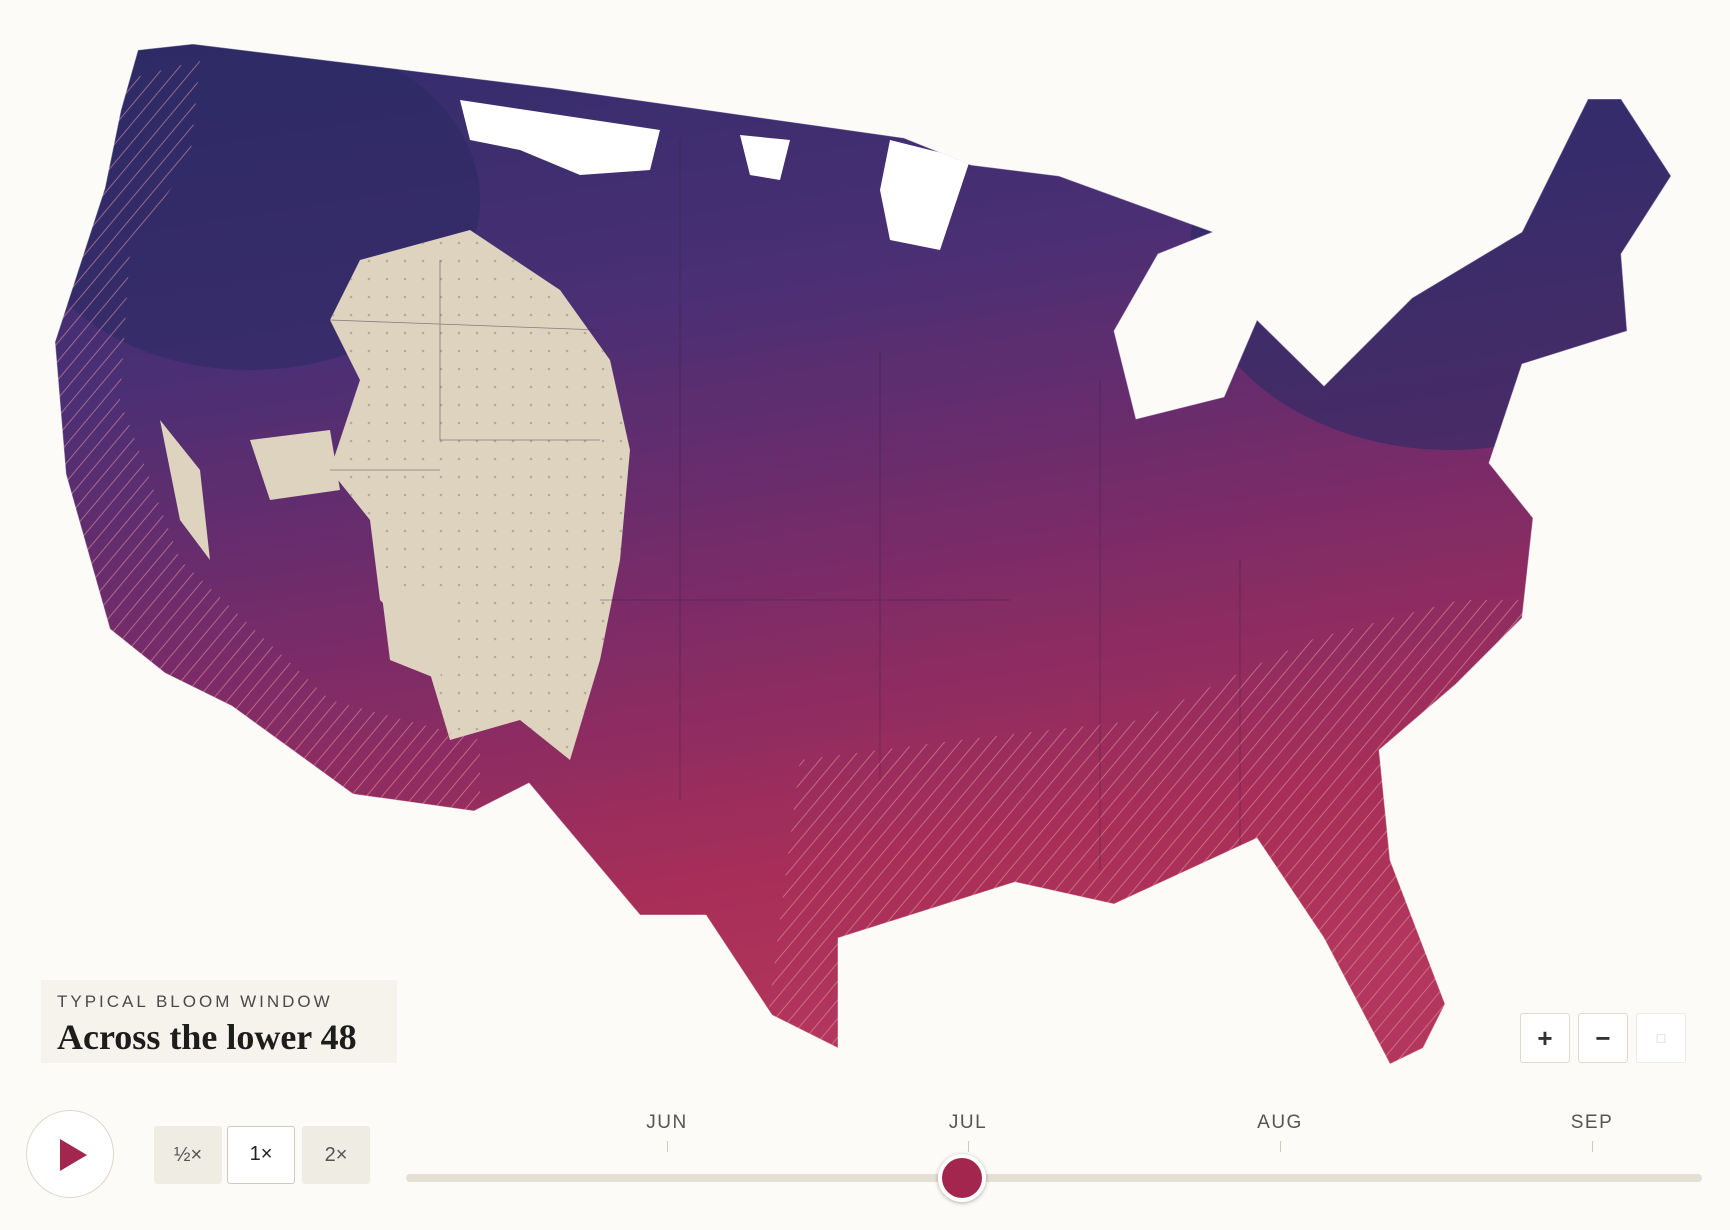 This screenshot has height=1230, width=1730. Describe the element at coordinates (195, 1001) in the screenshot. I see `legend-eyebrow: TYPICAL BLOOM WINDOW` at that location.